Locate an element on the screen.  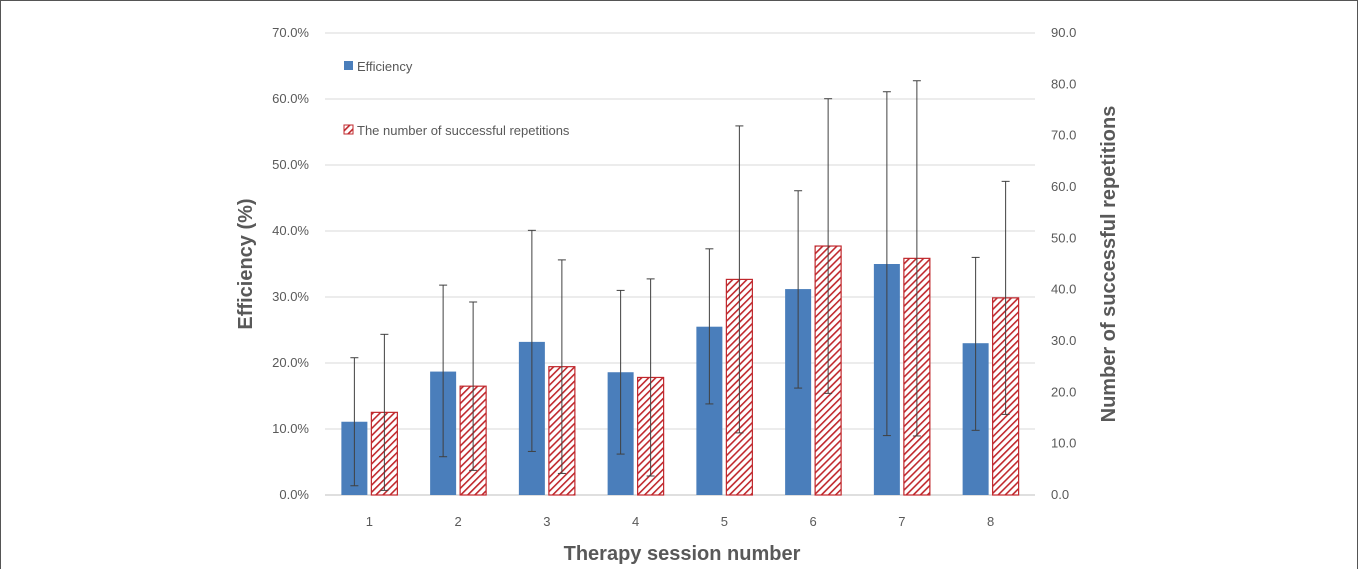
x-tick-label: 8 is located at coordinates (990, 521).